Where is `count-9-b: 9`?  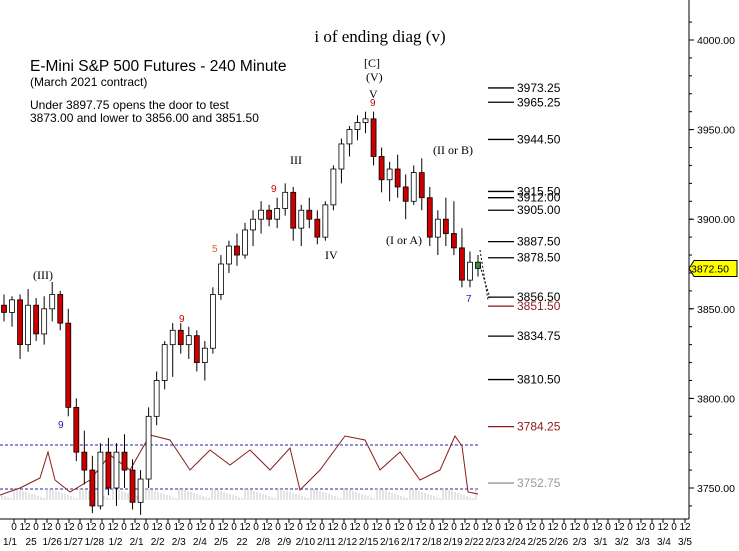
count-9-b: 9 is located at coordinates (274, 189).